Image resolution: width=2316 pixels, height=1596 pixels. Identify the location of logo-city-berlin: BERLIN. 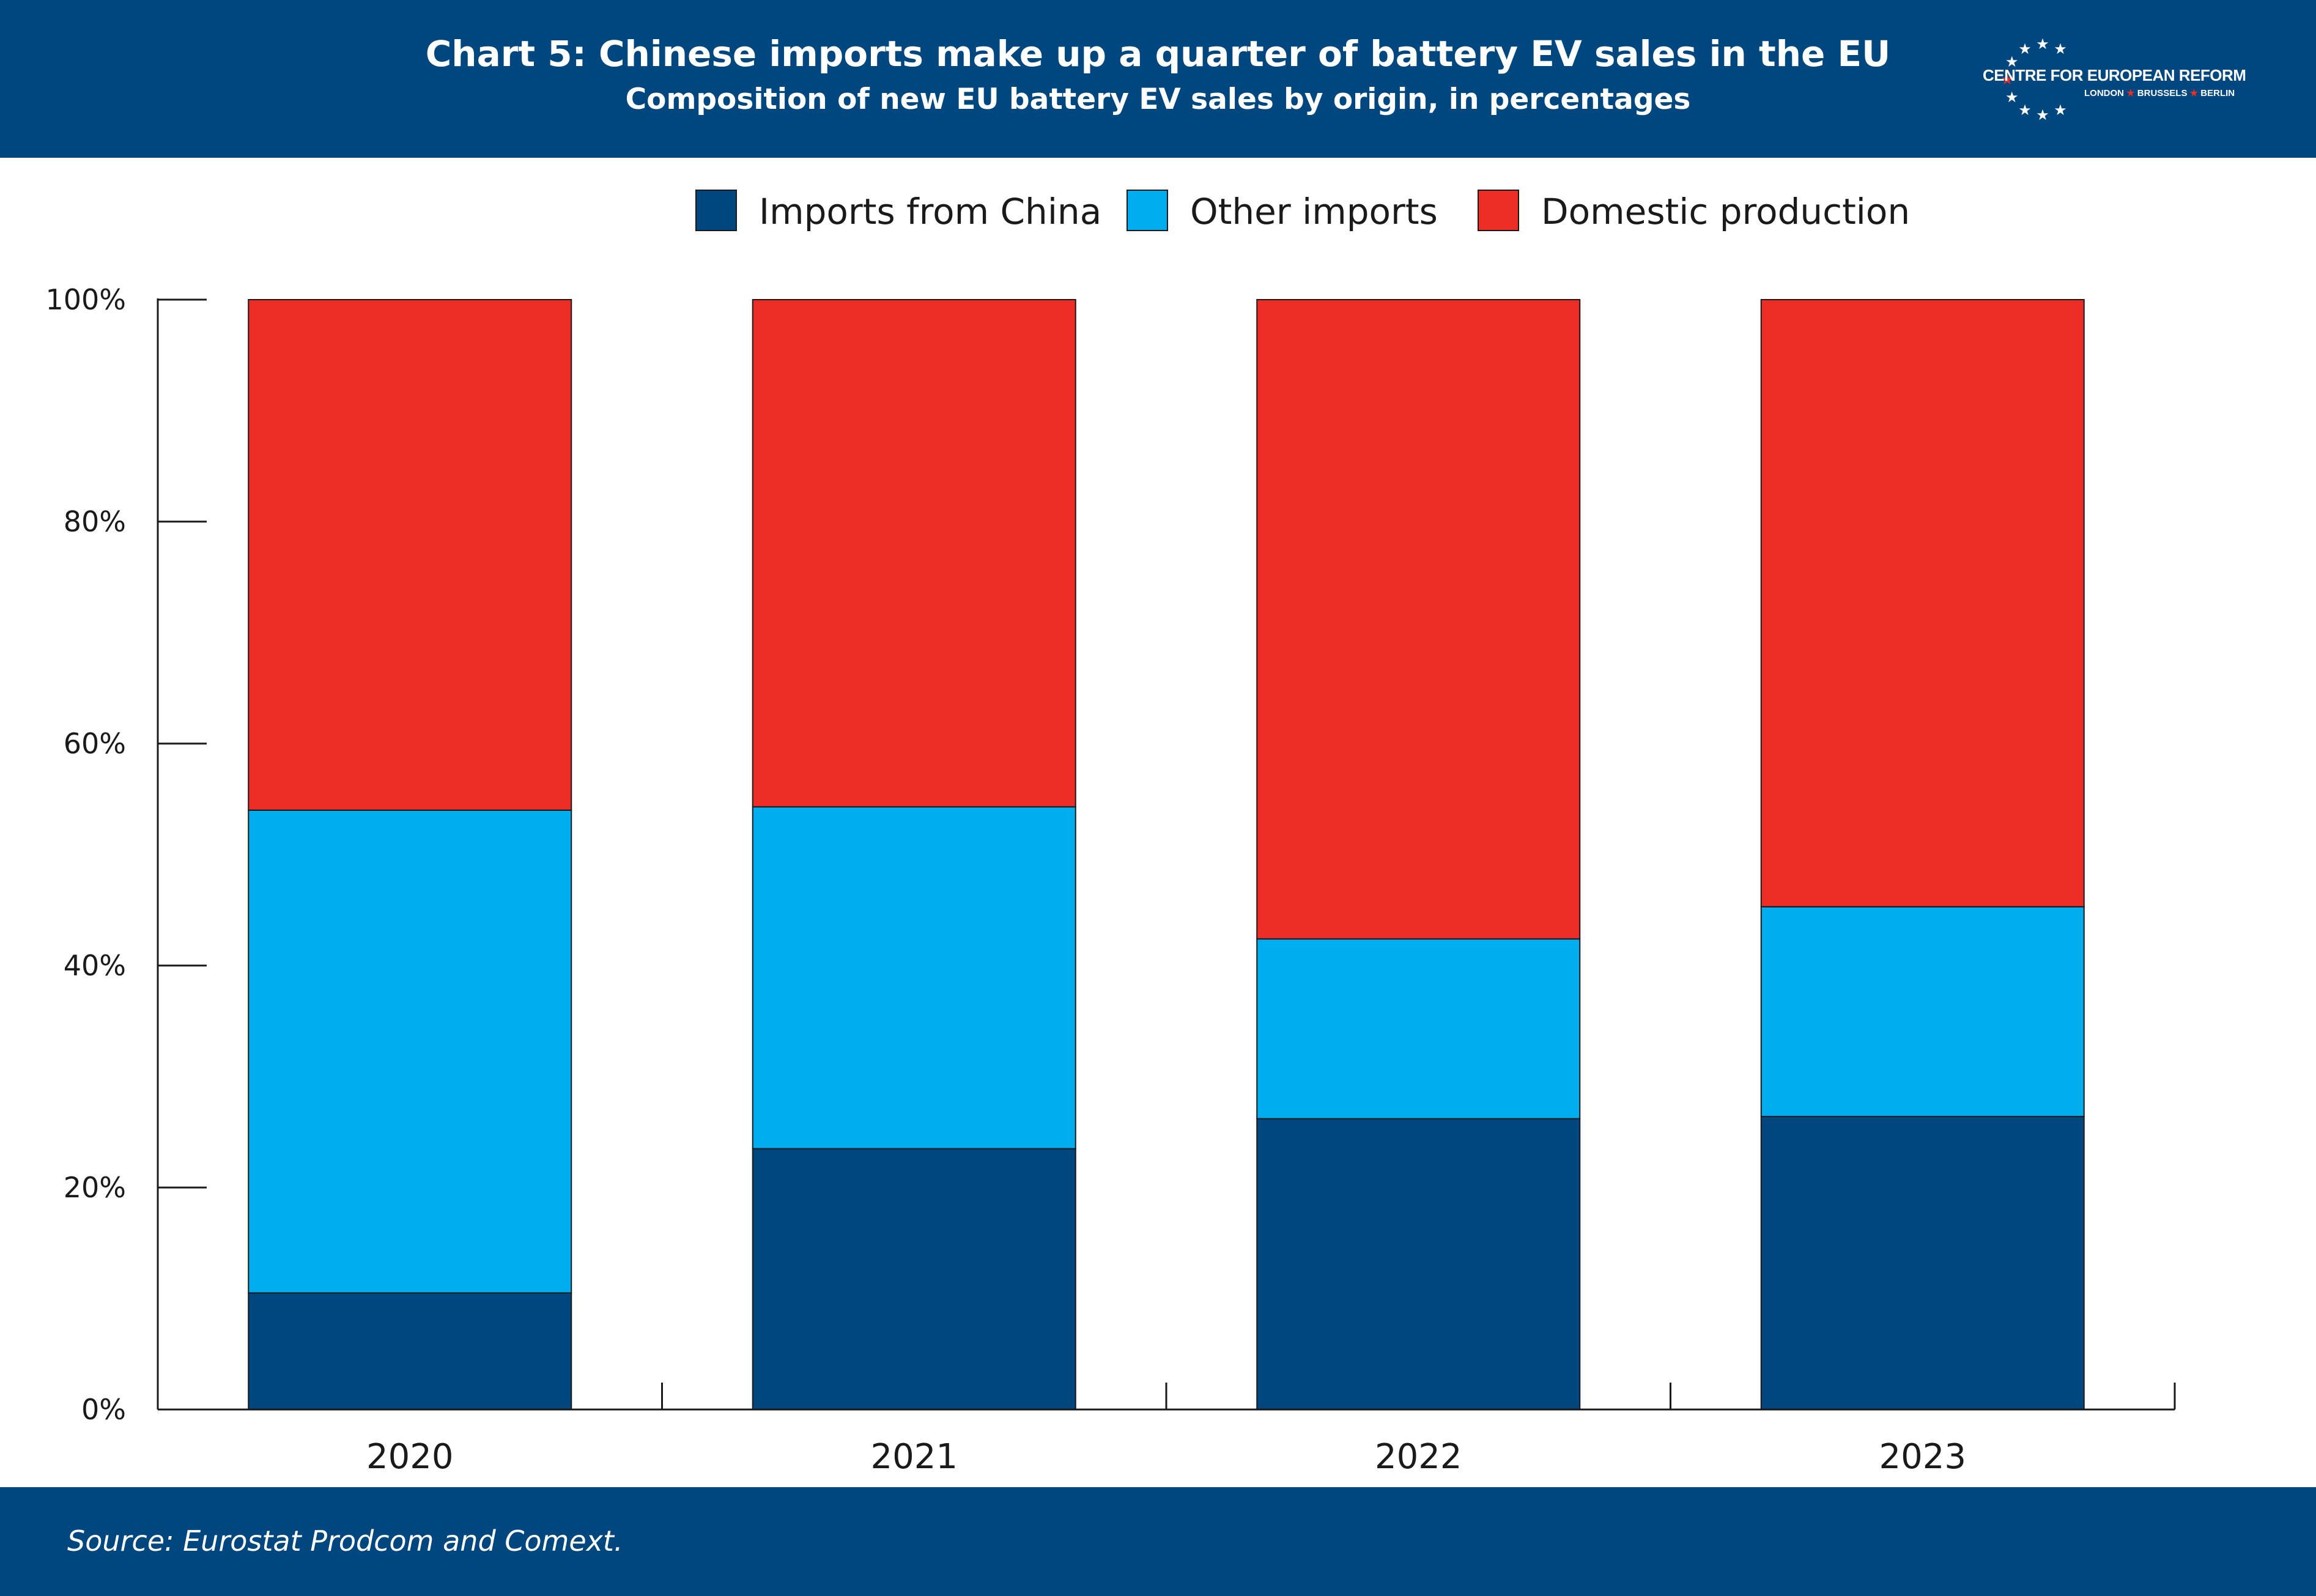
(2218, 93).